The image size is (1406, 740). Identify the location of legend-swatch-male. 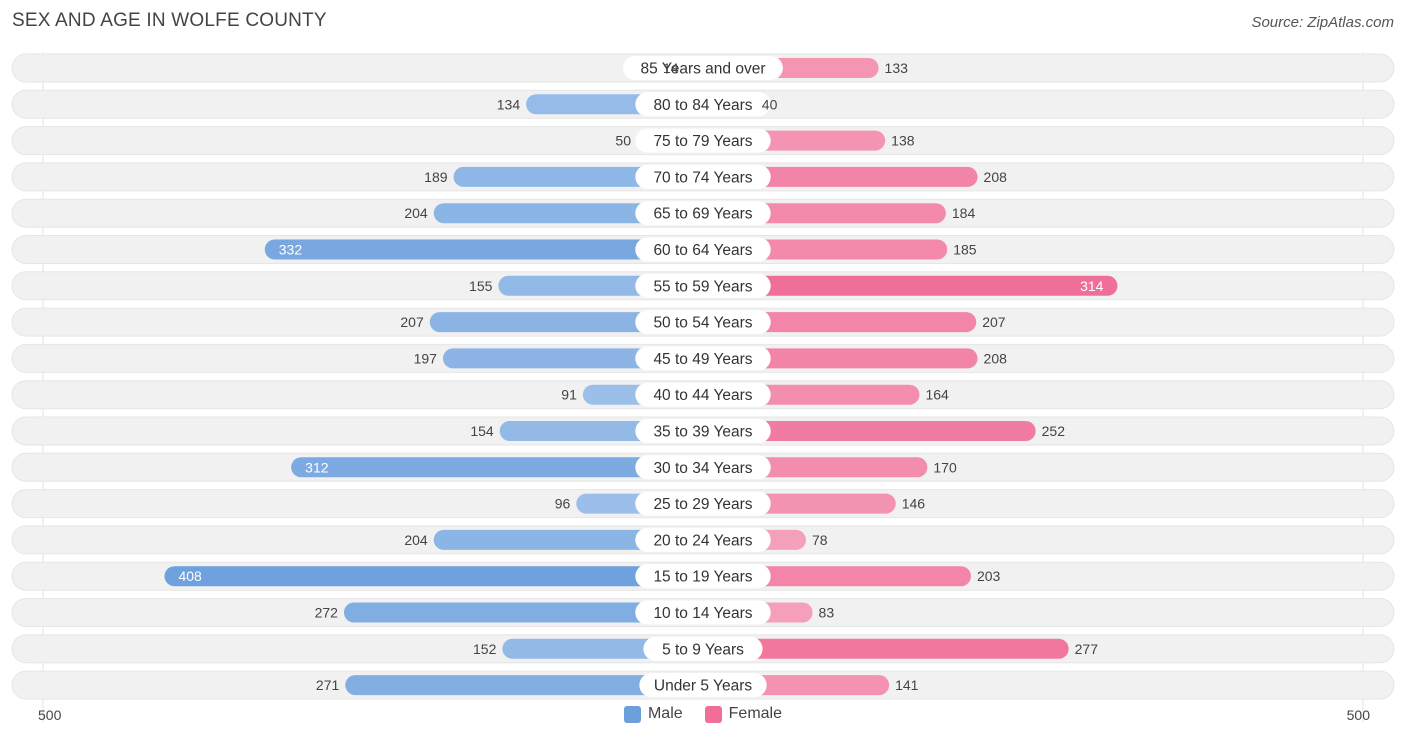
(632, 714).